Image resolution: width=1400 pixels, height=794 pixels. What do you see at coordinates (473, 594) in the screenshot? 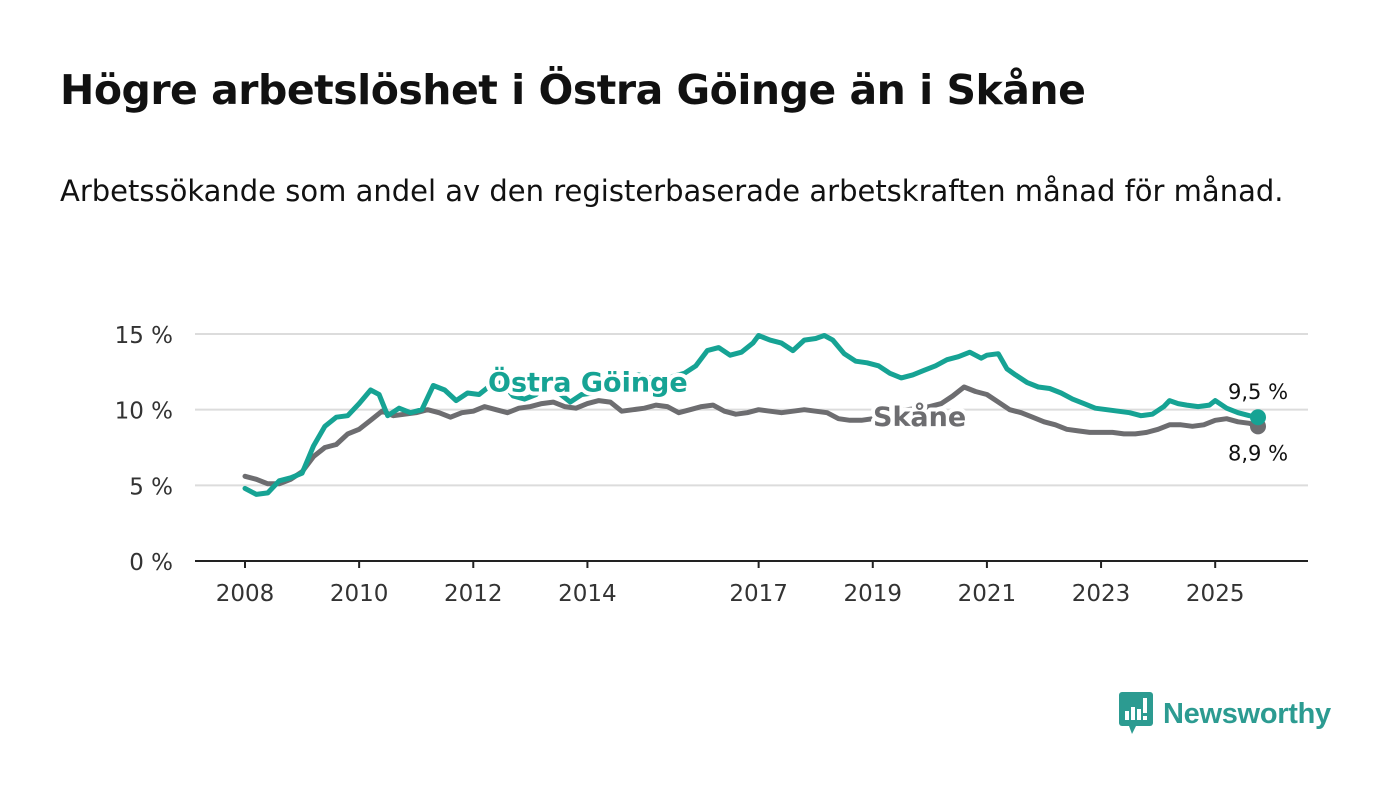
I see `x-tick-label: 2012` at bounding box center [473, 594].